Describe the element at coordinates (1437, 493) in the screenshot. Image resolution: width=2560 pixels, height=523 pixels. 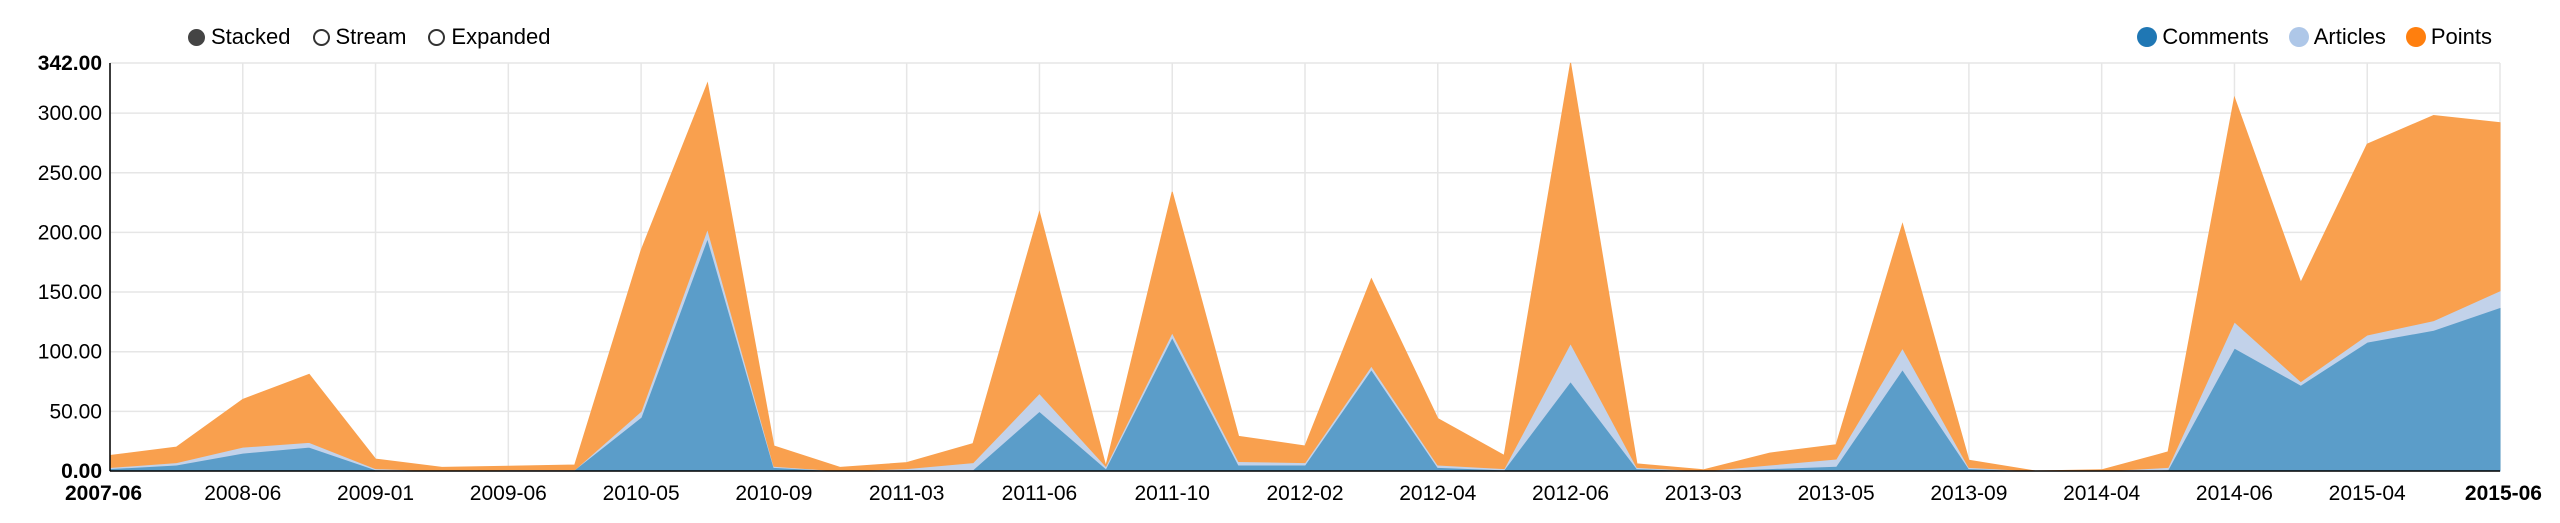
I see `x-tick-label: 2012-04` at that location.